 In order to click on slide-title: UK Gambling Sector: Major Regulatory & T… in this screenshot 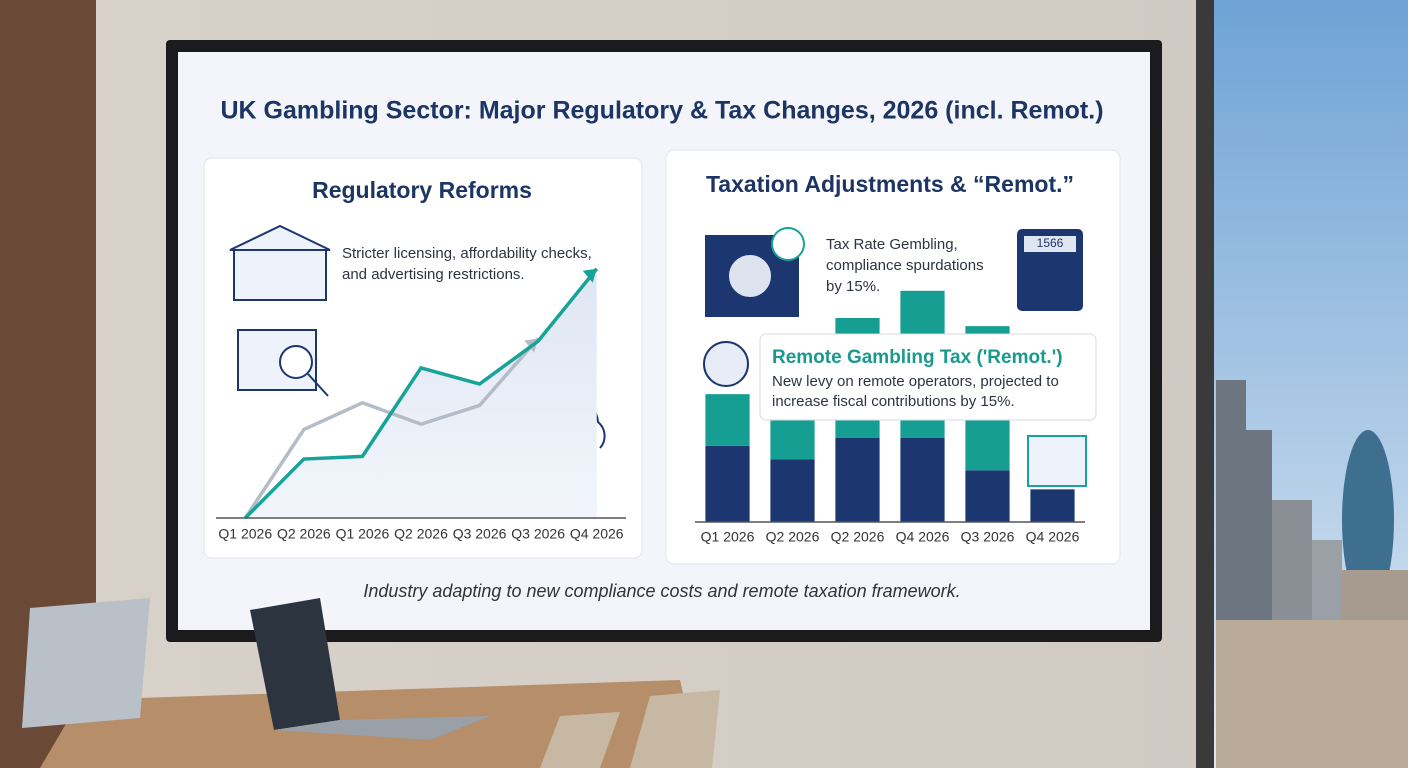, I will do `click(661, 111)`.